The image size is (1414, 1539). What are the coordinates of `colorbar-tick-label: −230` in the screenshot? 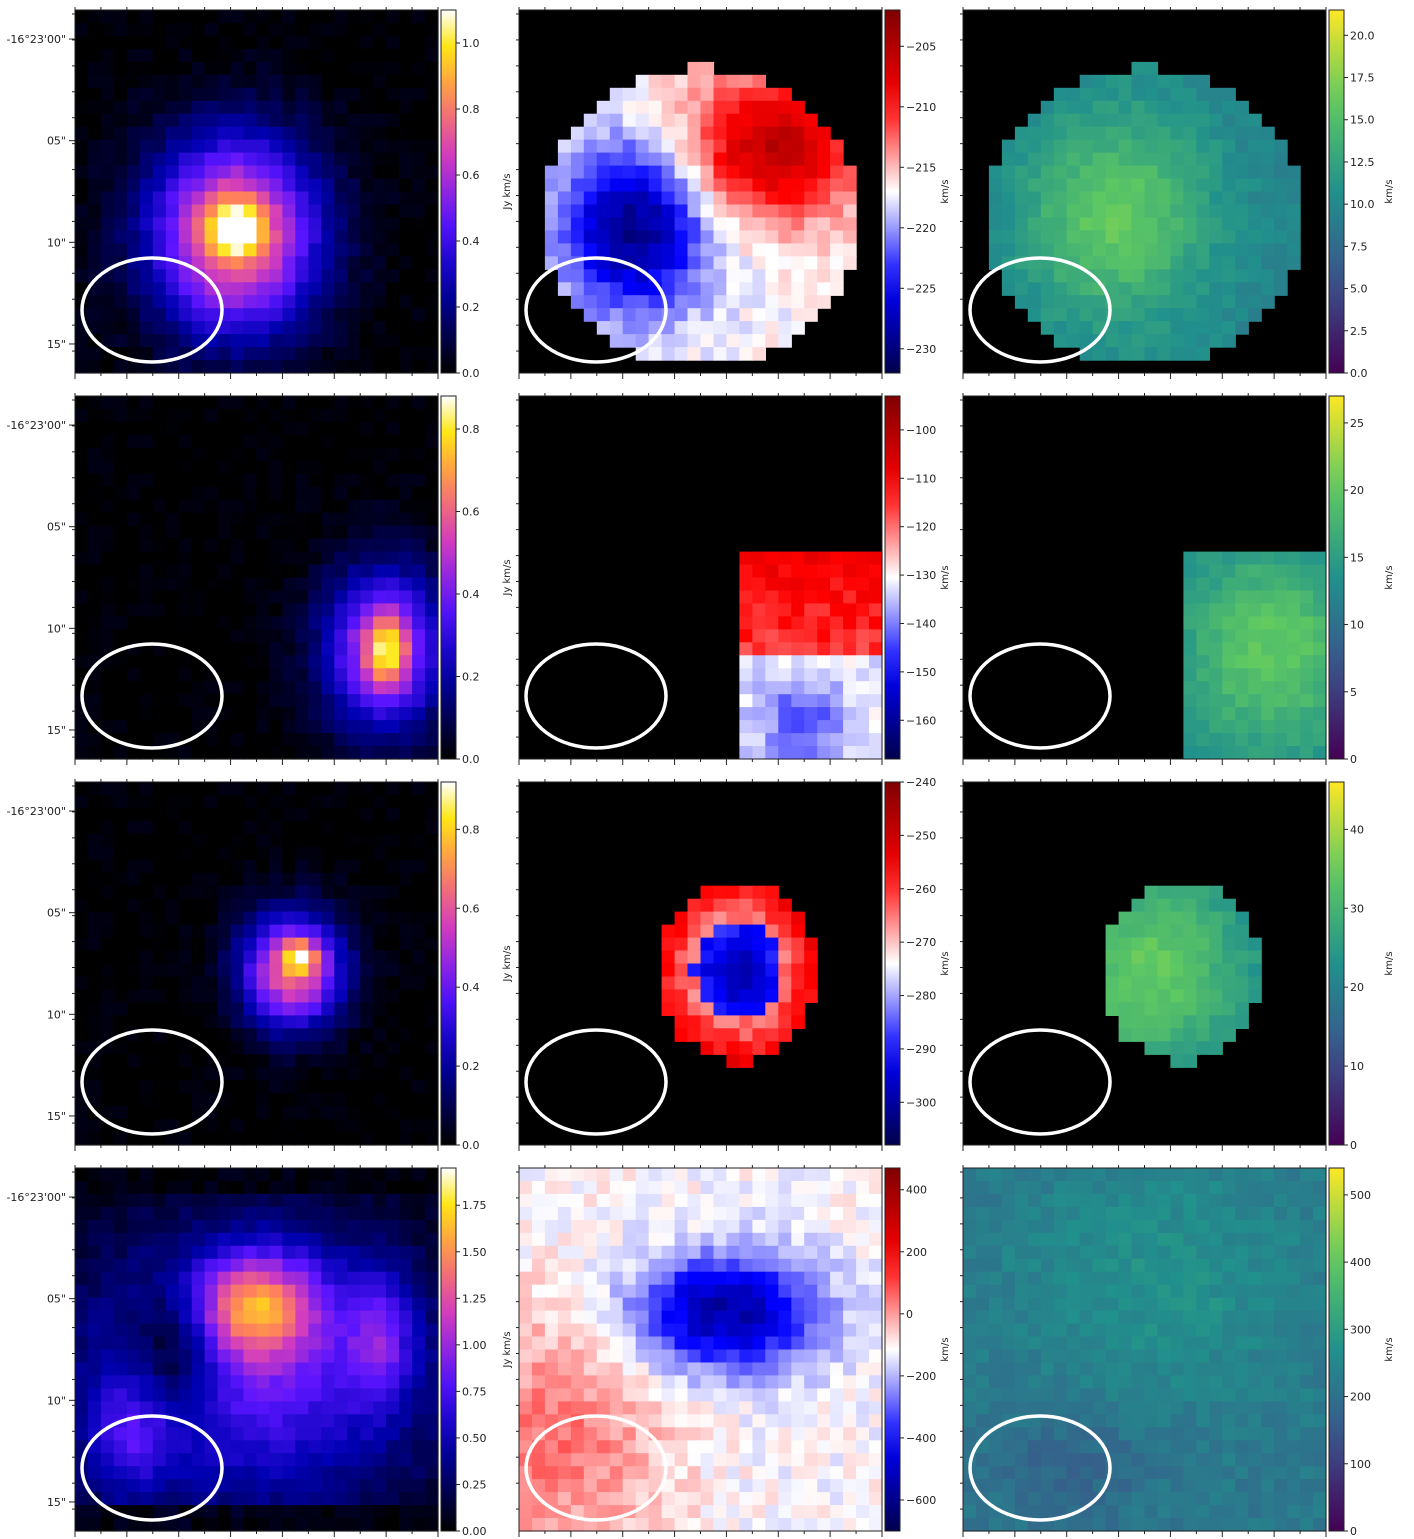 It's located at (921, 349).